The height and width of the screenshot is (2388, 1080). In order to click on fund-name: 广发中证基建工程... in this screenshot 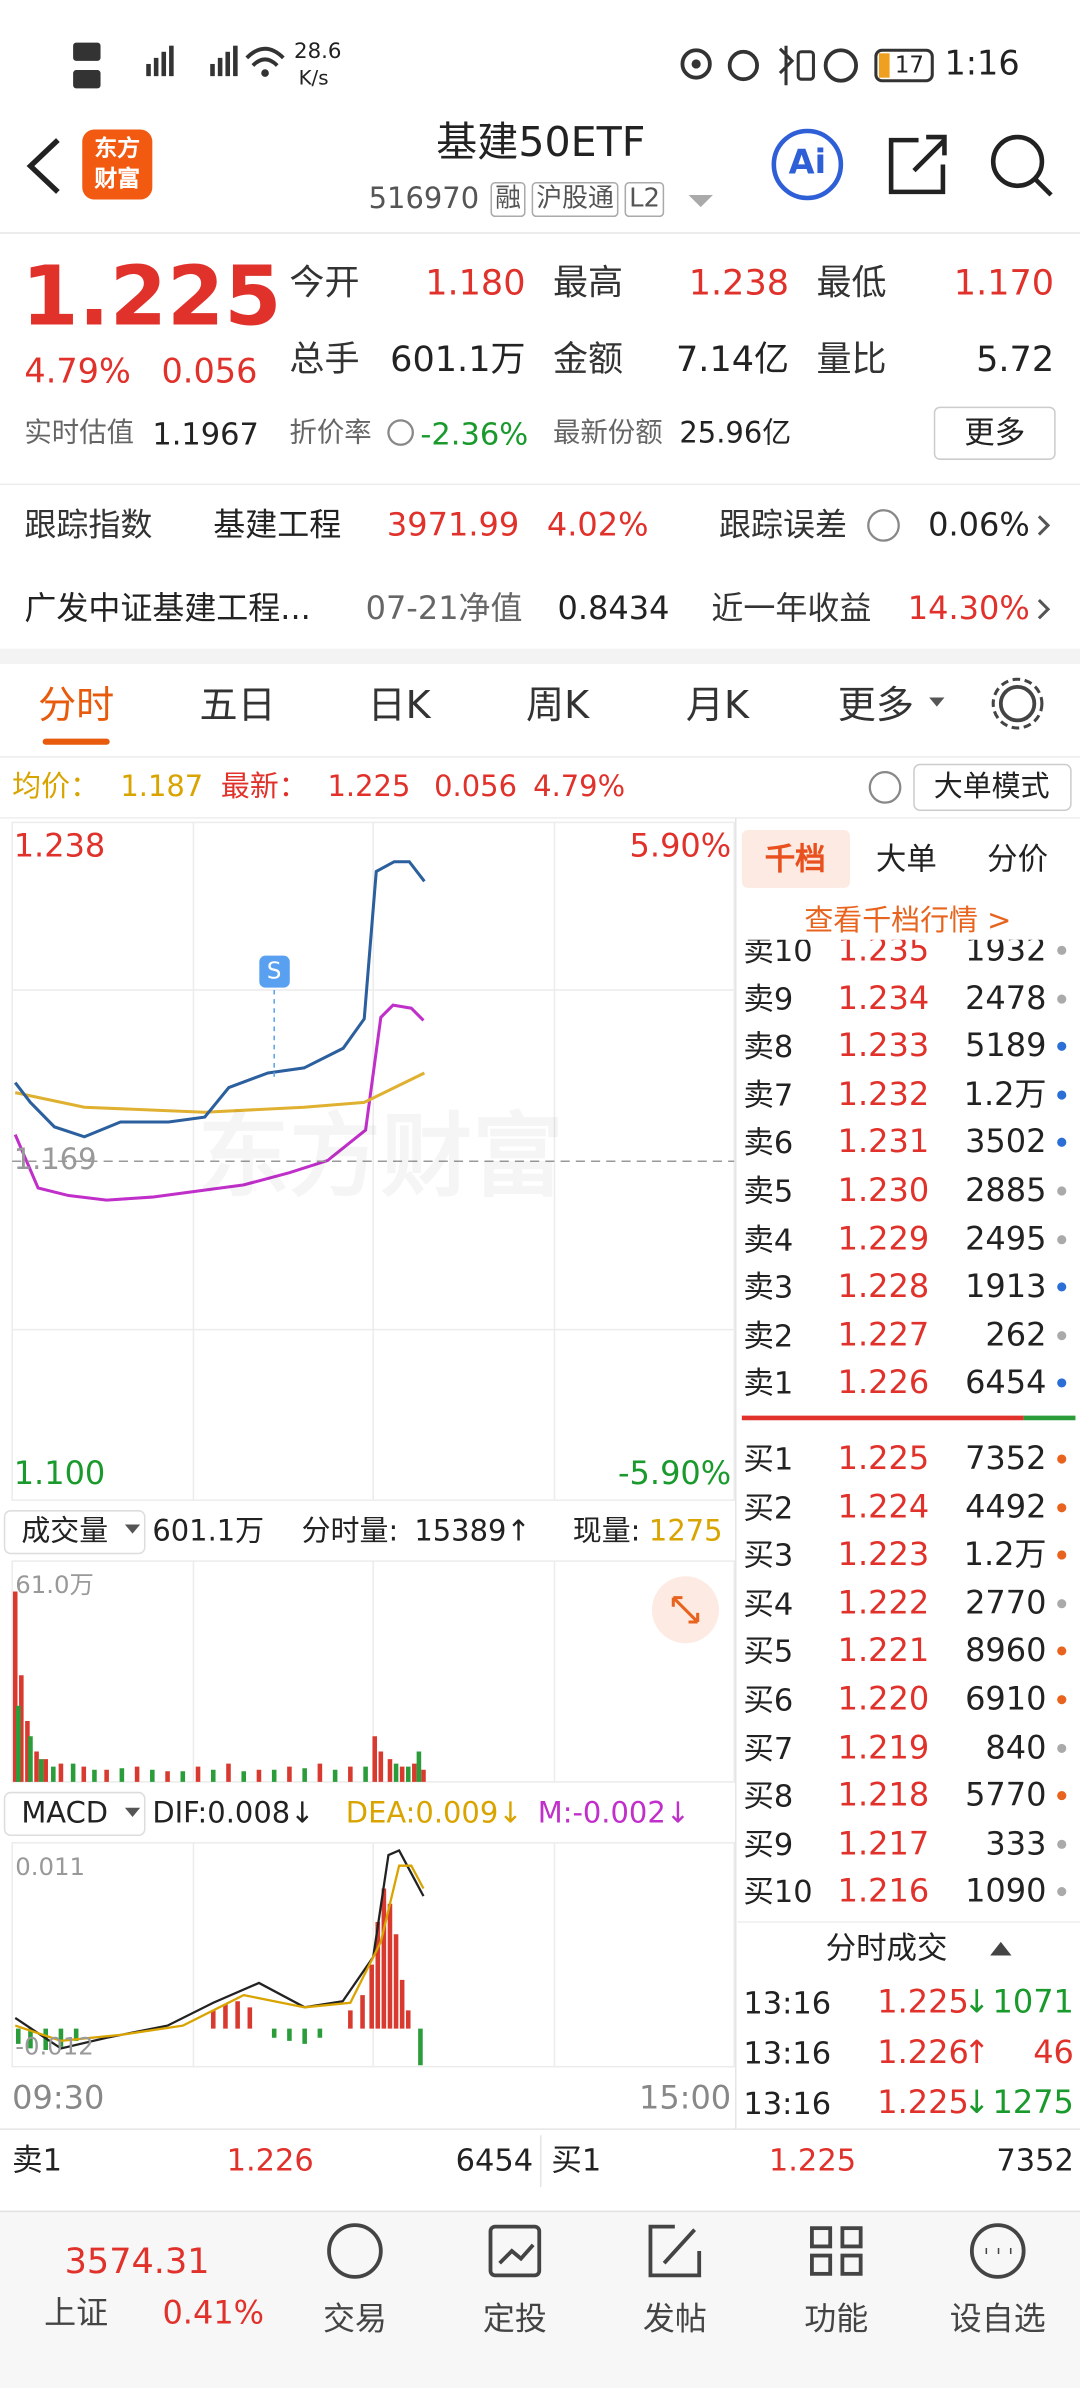, I will do `click(167, 608)`.